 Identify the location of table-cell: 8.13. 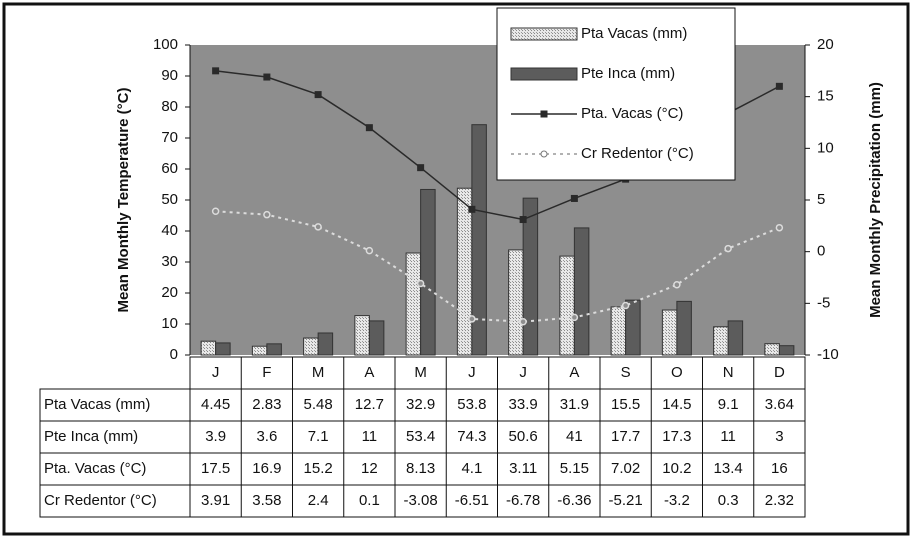
(420, 468).